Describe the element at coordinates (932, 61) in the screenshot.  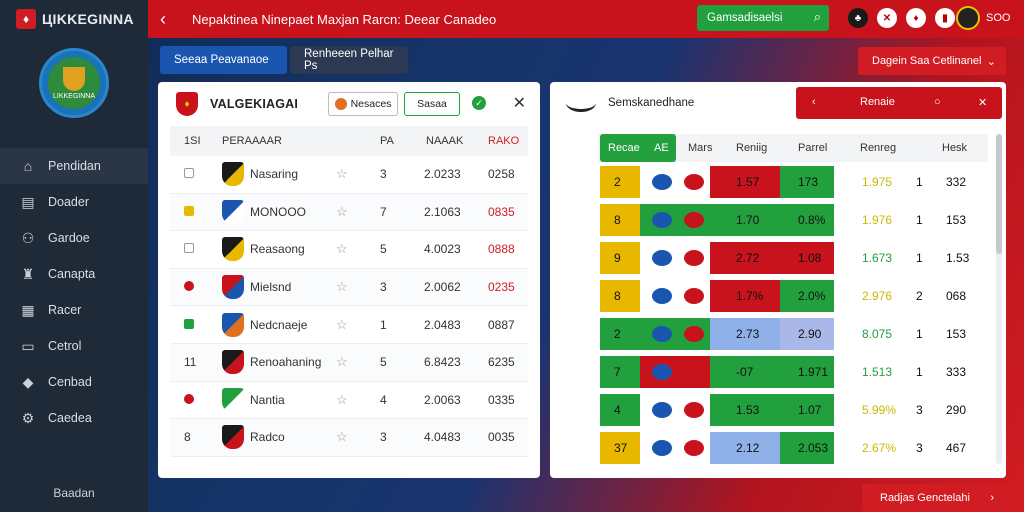
I see `filter-dropdown: Dagein Saa Cetlinanel ⌄` at that location.